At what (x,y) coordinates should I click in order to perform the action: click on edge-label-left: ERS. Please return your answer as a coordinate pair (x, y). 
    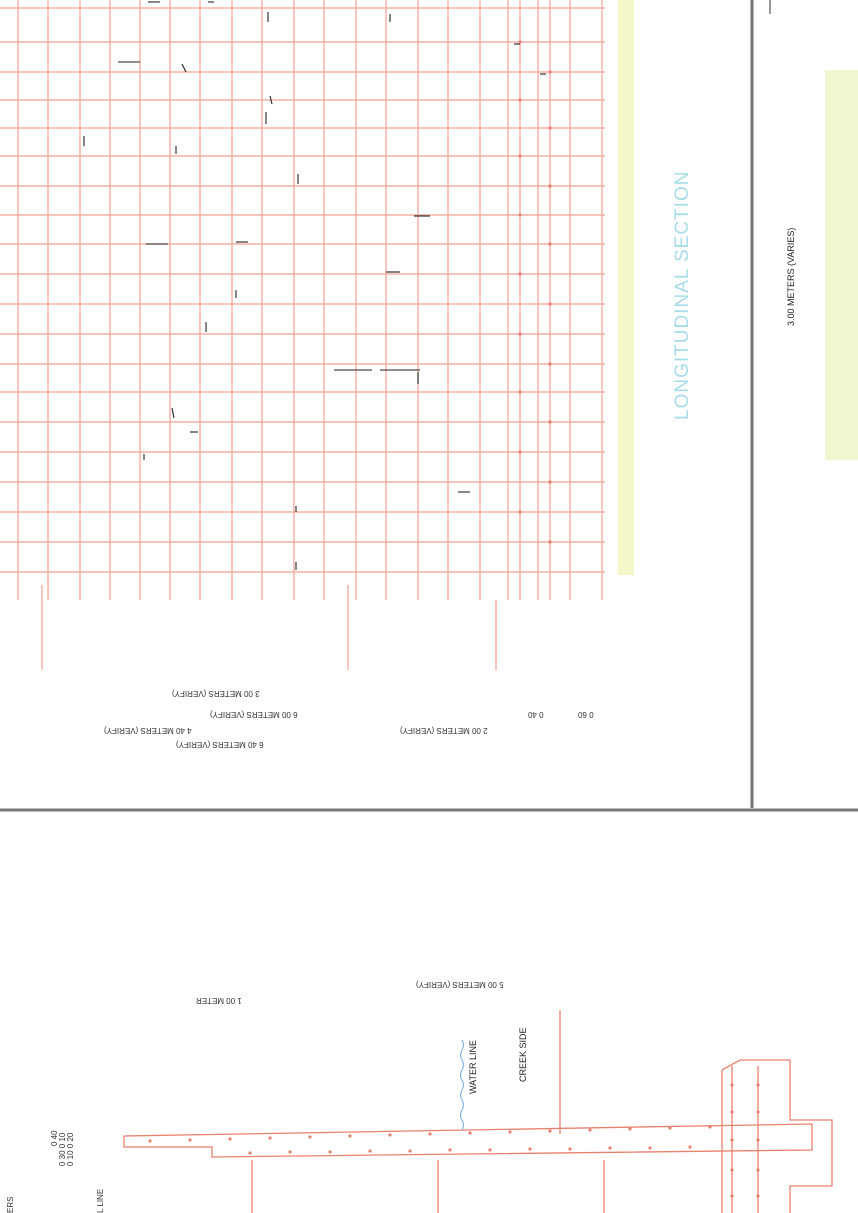
    Looking at the image, I should click on (10, 1204).